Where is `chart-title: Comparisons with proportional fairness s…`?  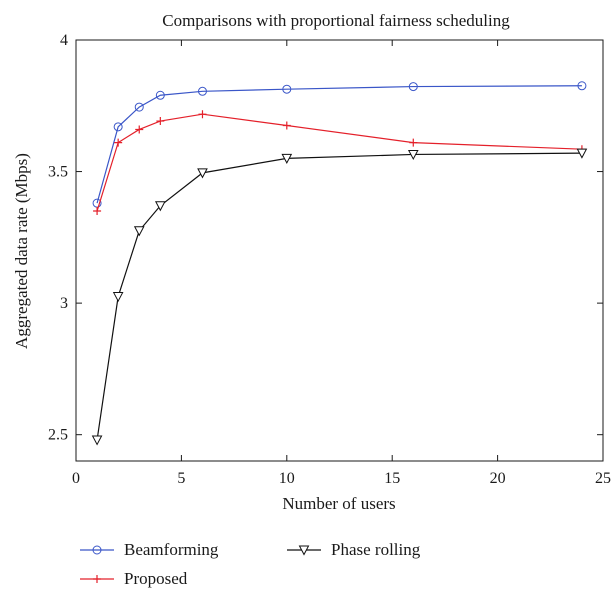
chart-title: Comparisons with proportional fairness s… is located at coordinates (336, 20).